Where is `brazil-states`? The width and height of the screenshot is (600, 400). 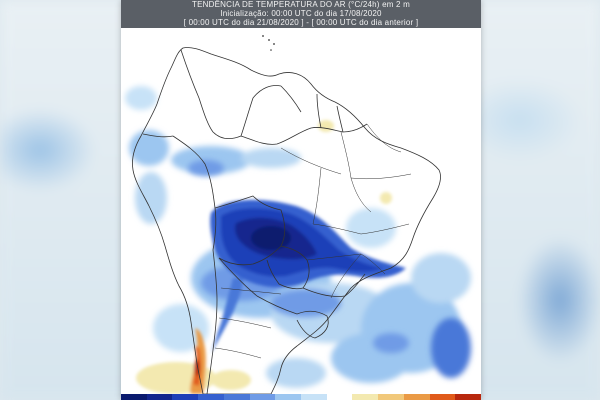 brazil-states is located at coordinates (346, 211).